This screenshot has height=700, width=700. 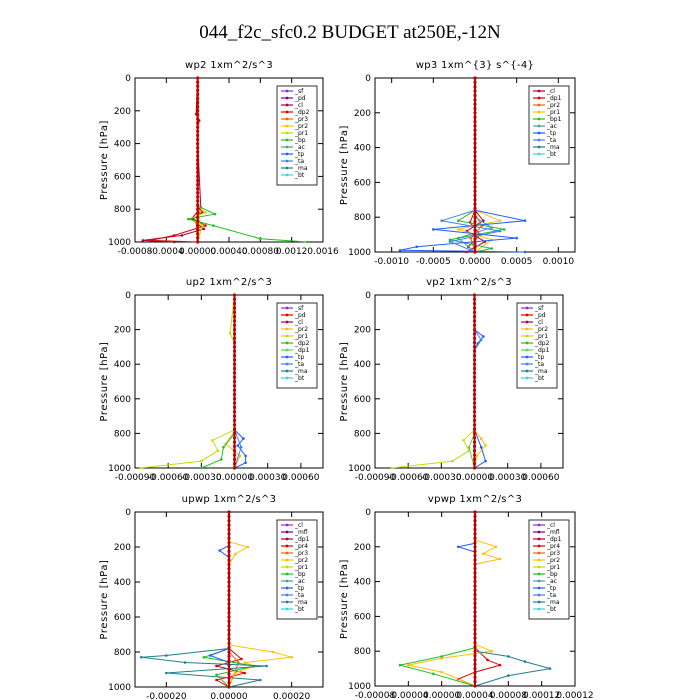 I want to click on legend-entry: _cl, so click(x=298, y=525).